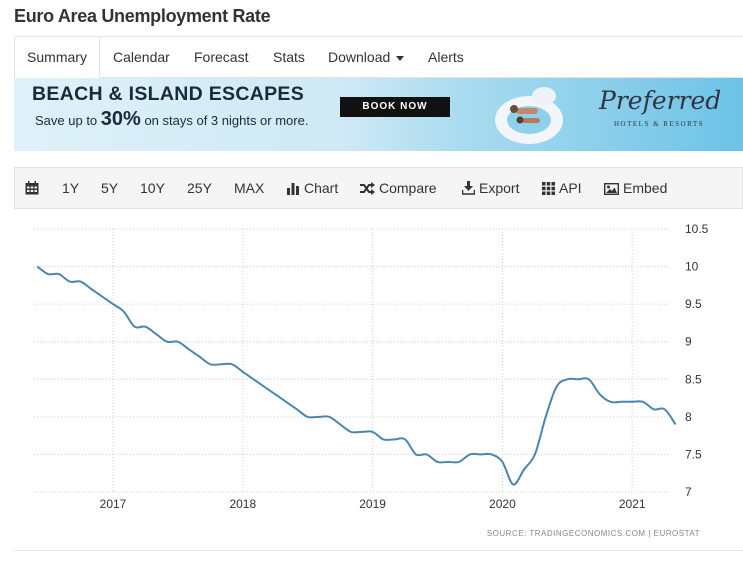 The height and width of the screenshot is (587, 743). I want to click on embed-button-label: Embed, so click(645, 188).